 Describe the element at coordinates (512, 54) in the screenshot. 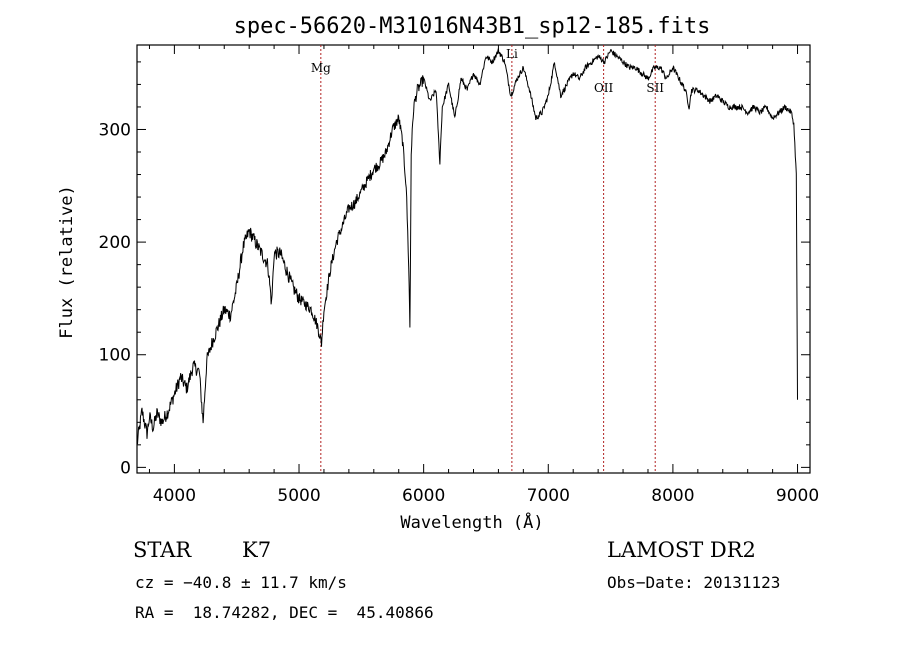

I see `line-label-li: Li` at that location.